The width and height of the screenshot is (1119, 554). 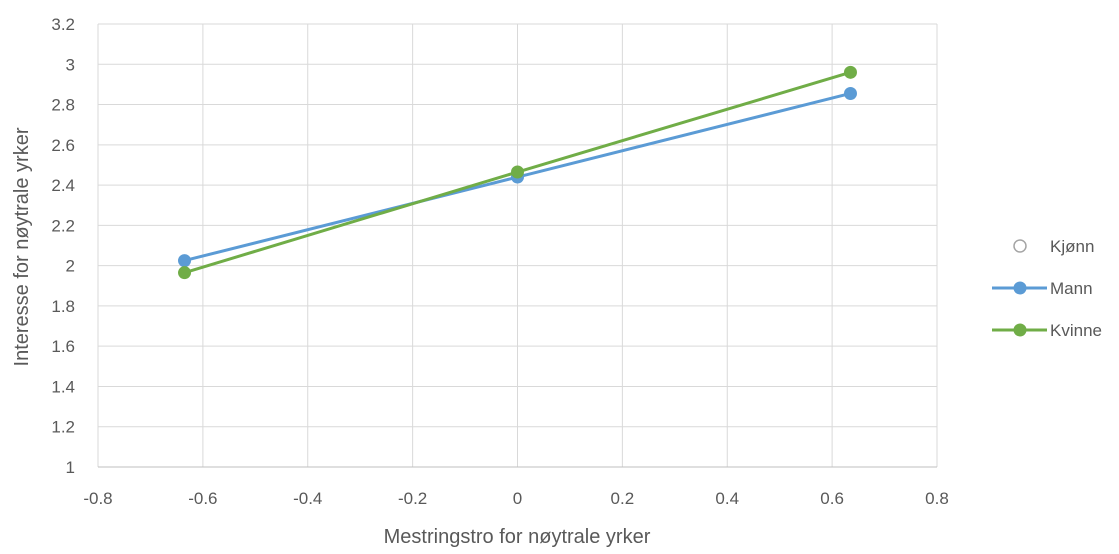 I want to click on legend-label: Mann, so click(x=1071, y=288).